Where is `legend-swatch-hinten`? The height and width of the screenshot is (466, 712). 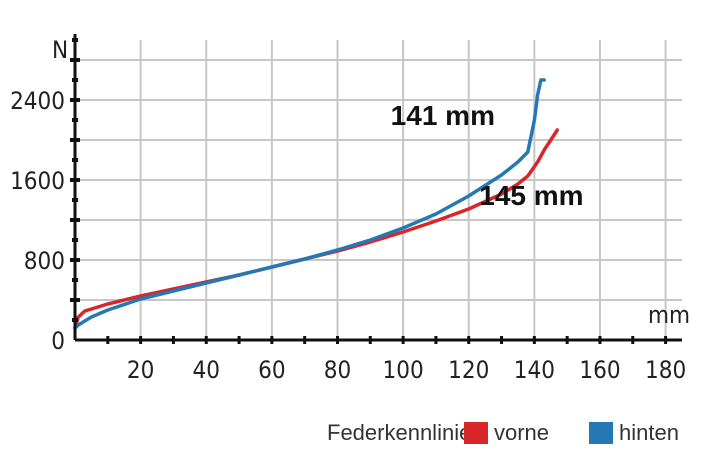
legend-swatch-hinten is located at coordinates (601, 433).